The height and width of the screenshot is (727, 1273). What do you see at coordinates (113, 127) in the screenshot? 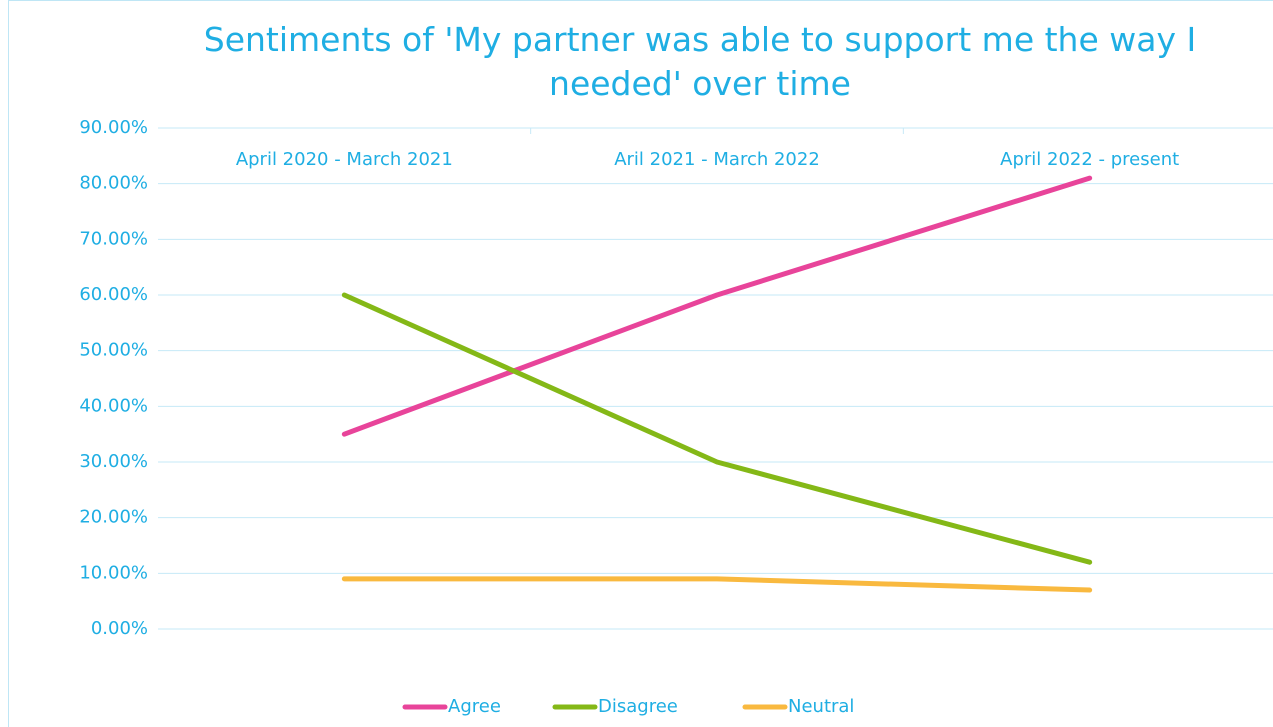
I see `y-tick-label: 90.00%` at bounding box center [113, 127].